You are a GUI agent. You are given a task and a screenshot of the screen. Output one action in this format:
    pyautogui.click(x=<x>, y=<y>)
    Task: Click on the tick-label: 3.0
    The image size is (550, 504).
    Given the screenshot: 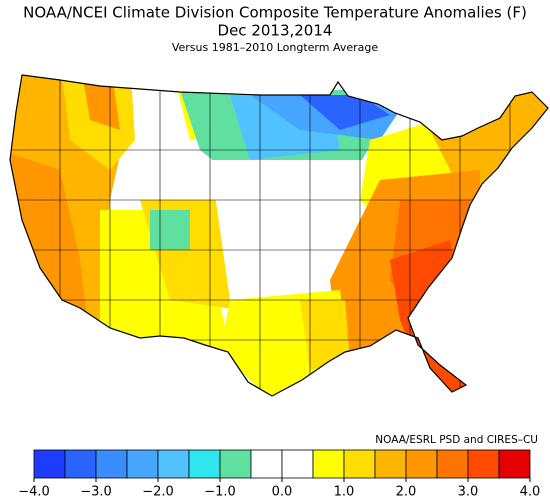 What is the action you would take?
    pyautogui.click(x=468, y=492)
    